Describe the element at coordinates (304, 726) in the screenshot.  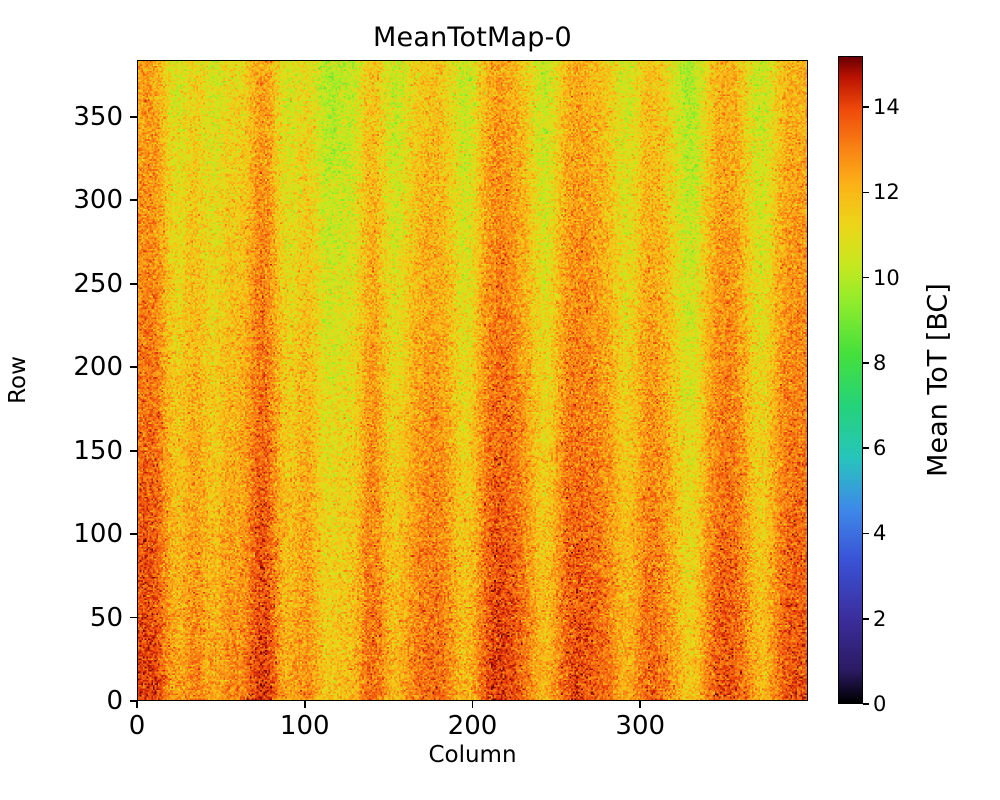
I see `x-tick-label: 100` at that location.